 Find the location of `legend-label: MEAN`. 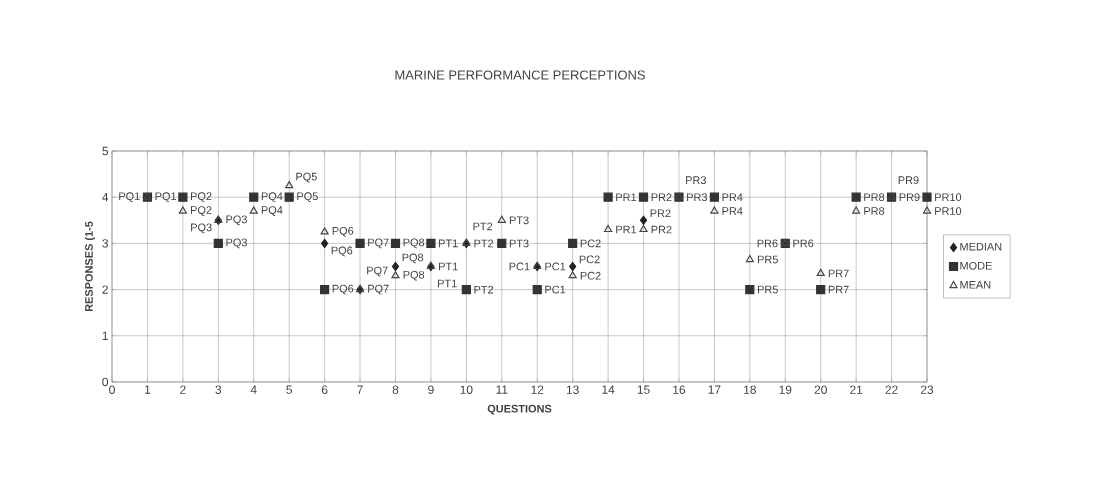

legend-label: MEAN is located at coordinates (975, 285).